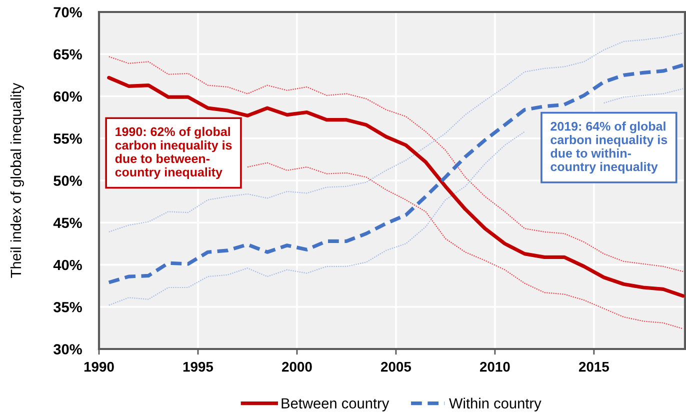 The height and width of the screenshot is (416, 686). What do you see at coordinates (67, 349) in the screenshot?
I see `y-tick-label: 30%` at bounding box center [67, 349].